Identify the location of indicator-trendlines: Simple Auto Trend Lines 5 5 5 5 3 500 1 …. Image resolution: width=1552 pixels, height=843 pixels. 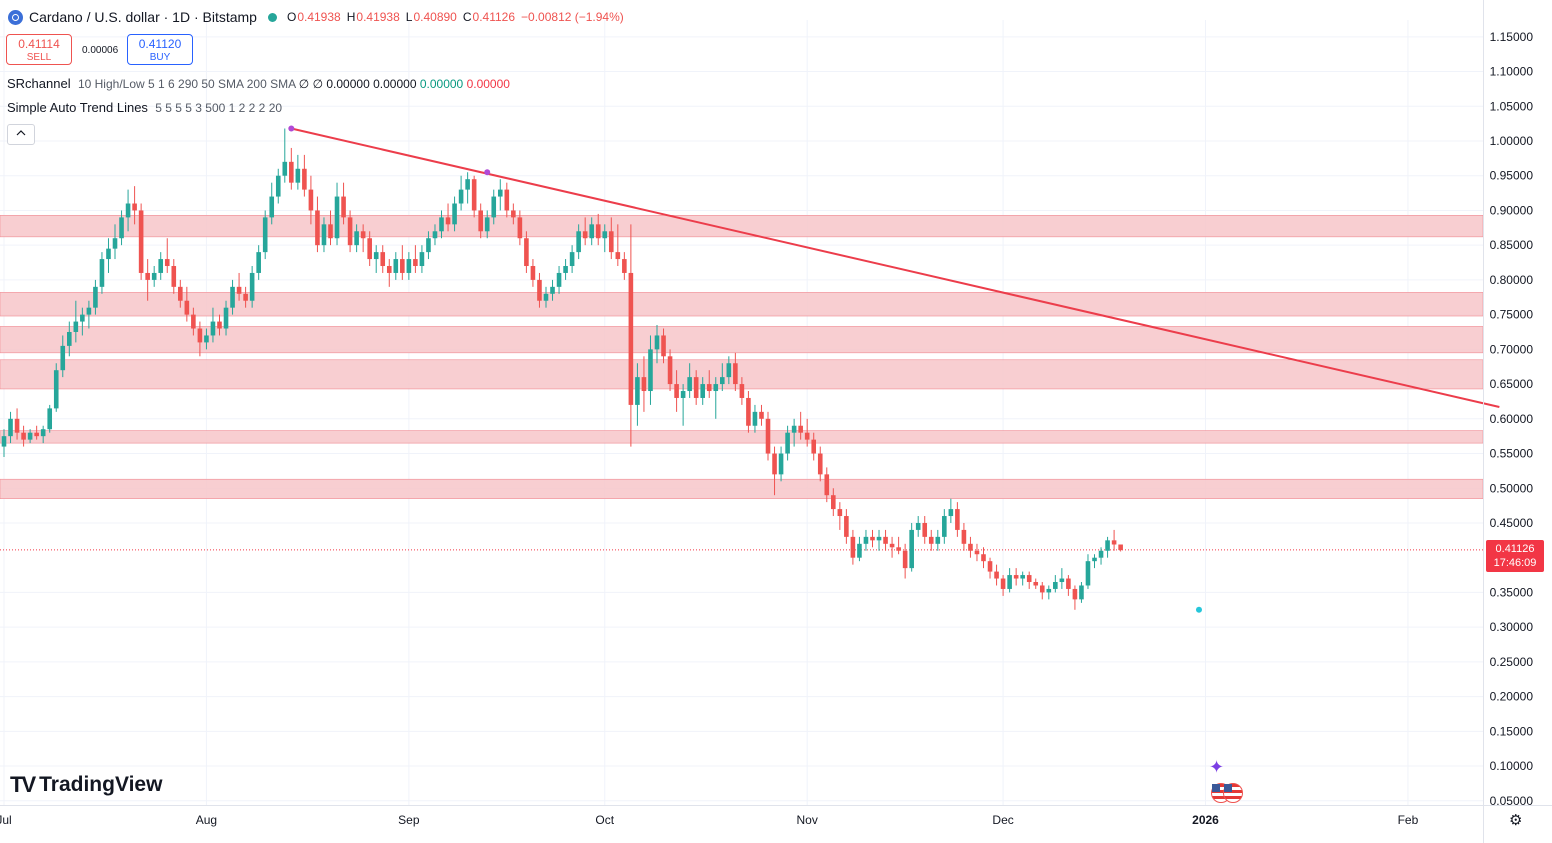
(144, 107).